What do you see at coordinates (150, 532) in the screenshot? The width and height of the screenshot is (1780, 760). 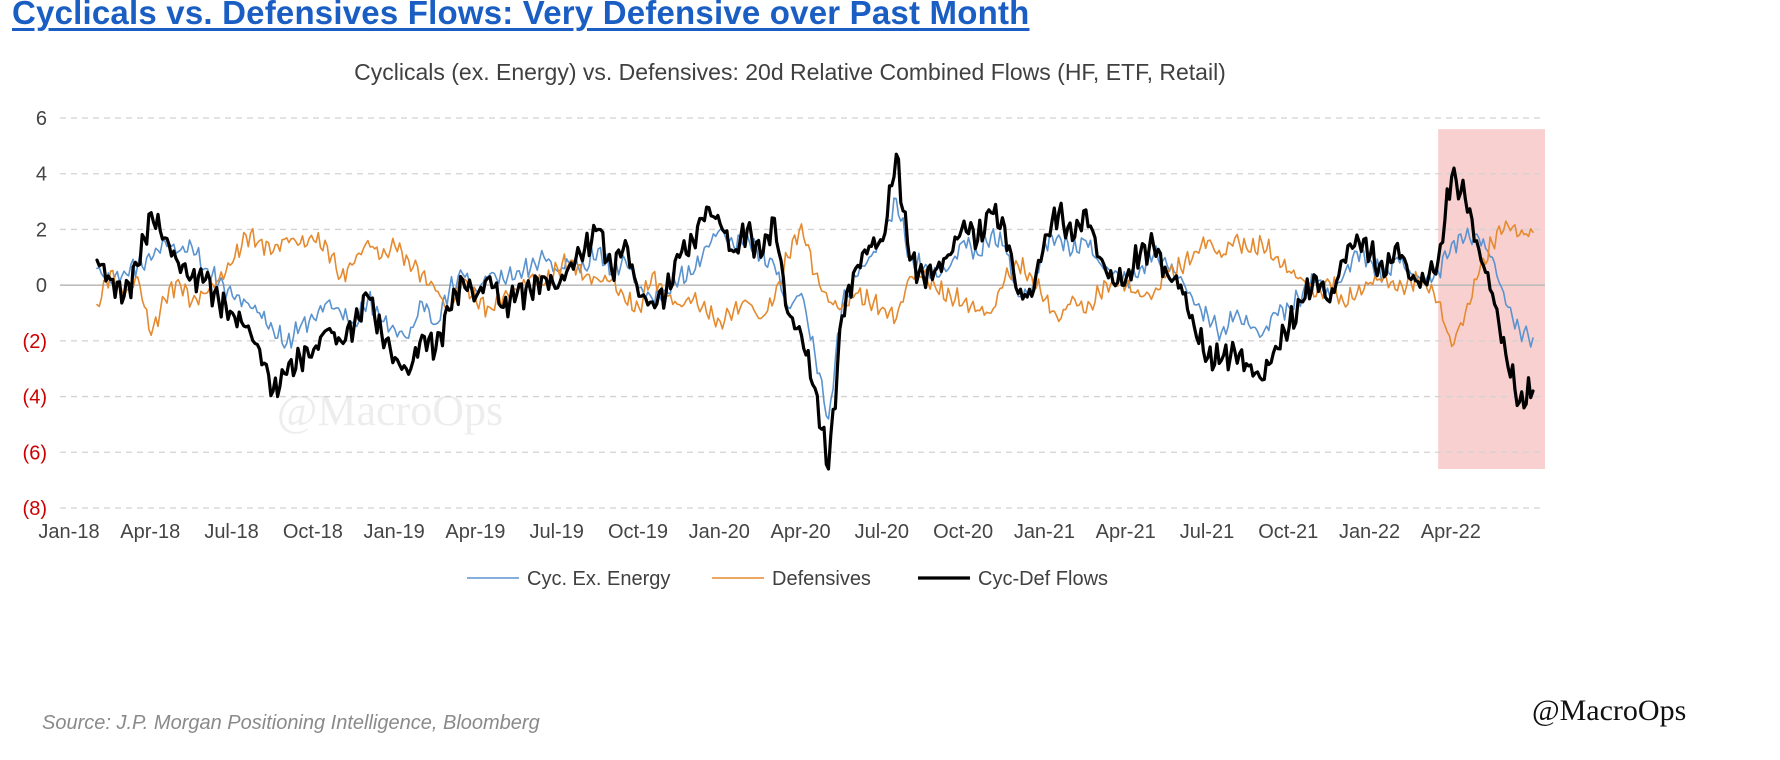 I see `x-tick-label: Apr-18` at bounding box center [150, 532].